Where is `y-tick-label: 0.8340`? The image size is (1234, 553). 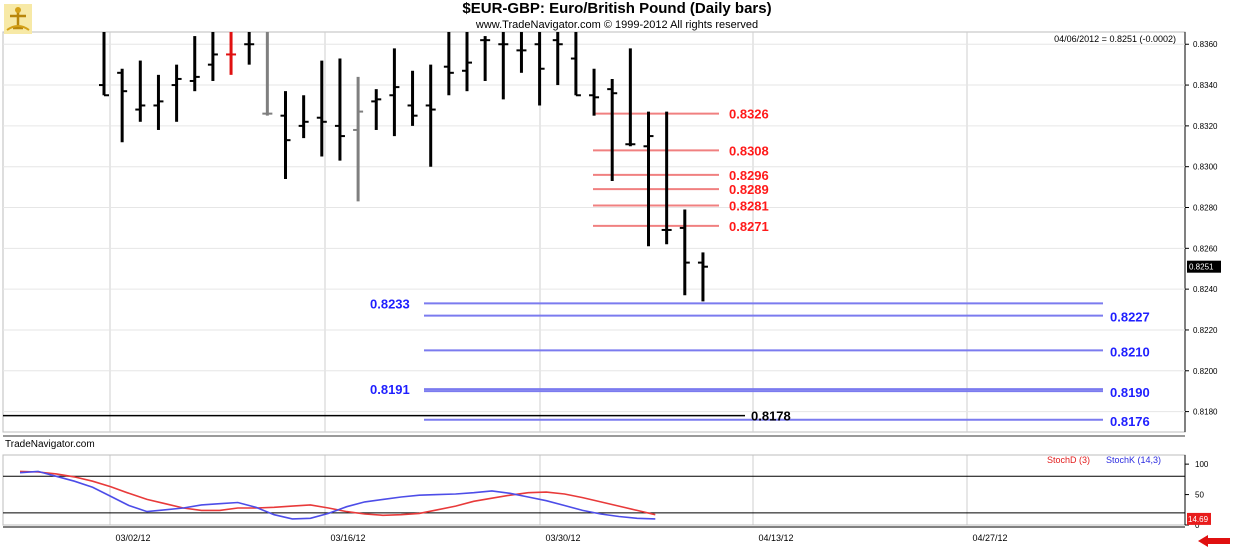
y-tick-label: 0.8340 is located at coordinates (1205, 85).